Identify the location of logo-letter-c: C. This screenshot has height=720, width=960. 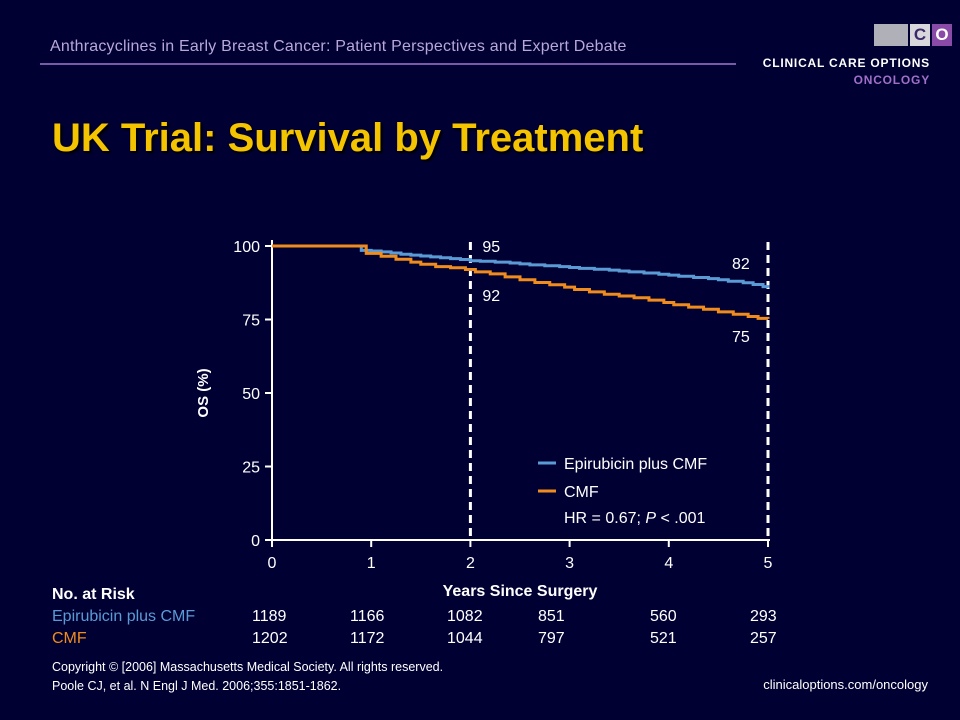
(920, 35).